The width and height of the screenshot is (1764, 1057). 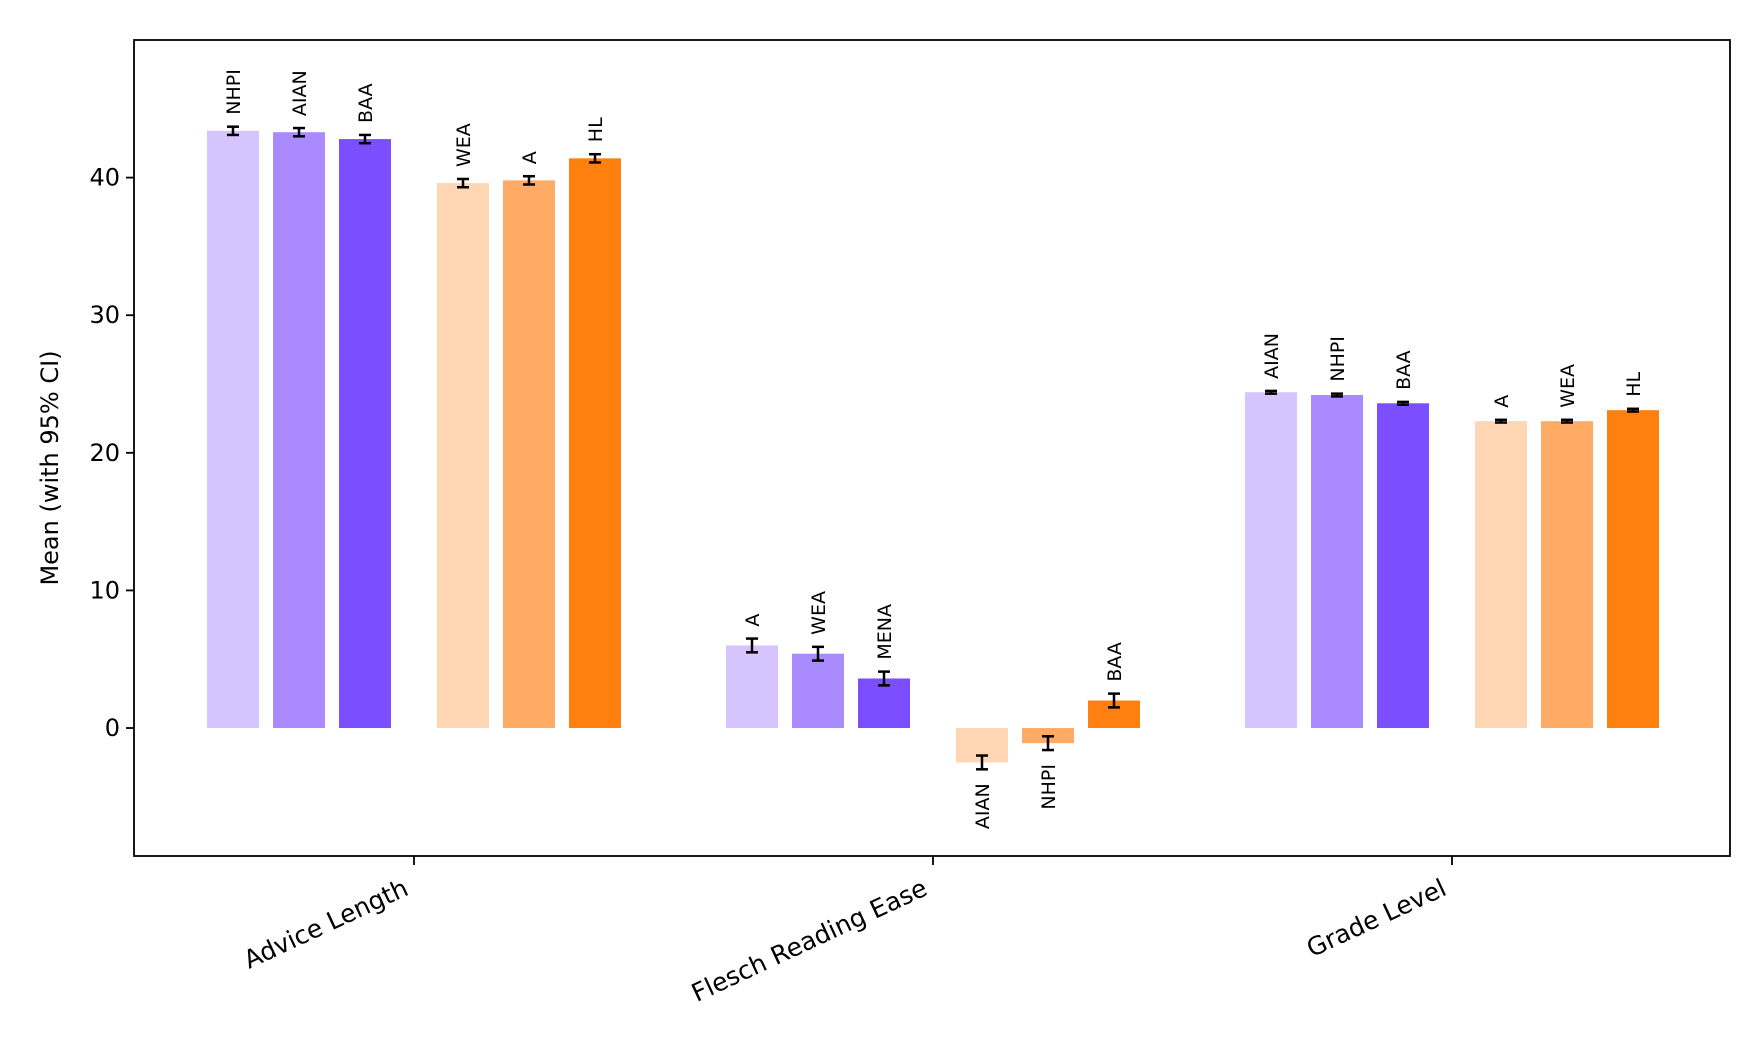 I want to click on bar-label-1-0: A, so click(x=753, y=620).